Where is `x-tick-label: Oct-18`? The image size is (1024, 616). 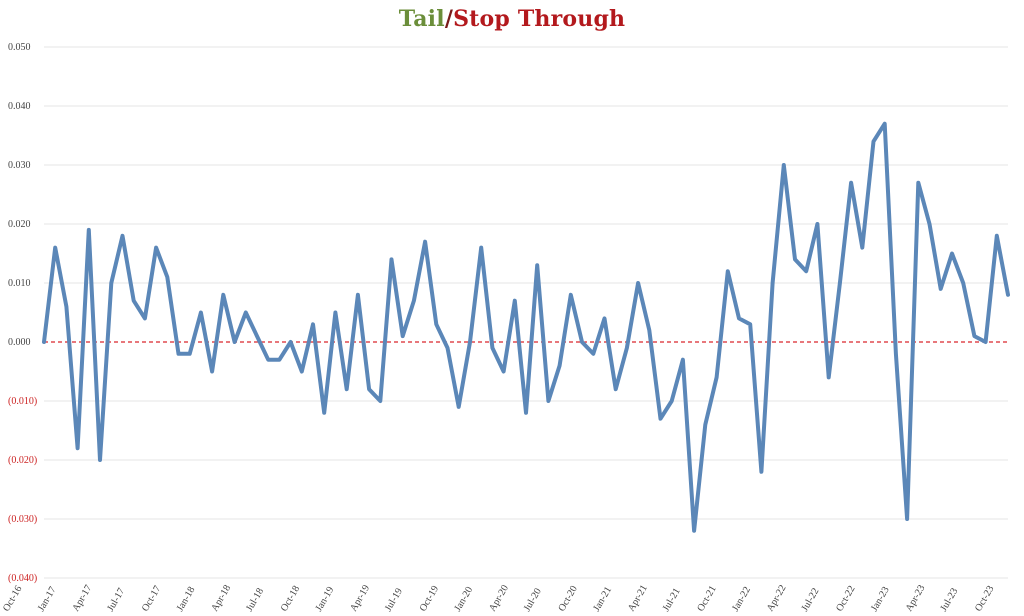 x-tick-label: Oct-18 is located at coordinates (290, 599).